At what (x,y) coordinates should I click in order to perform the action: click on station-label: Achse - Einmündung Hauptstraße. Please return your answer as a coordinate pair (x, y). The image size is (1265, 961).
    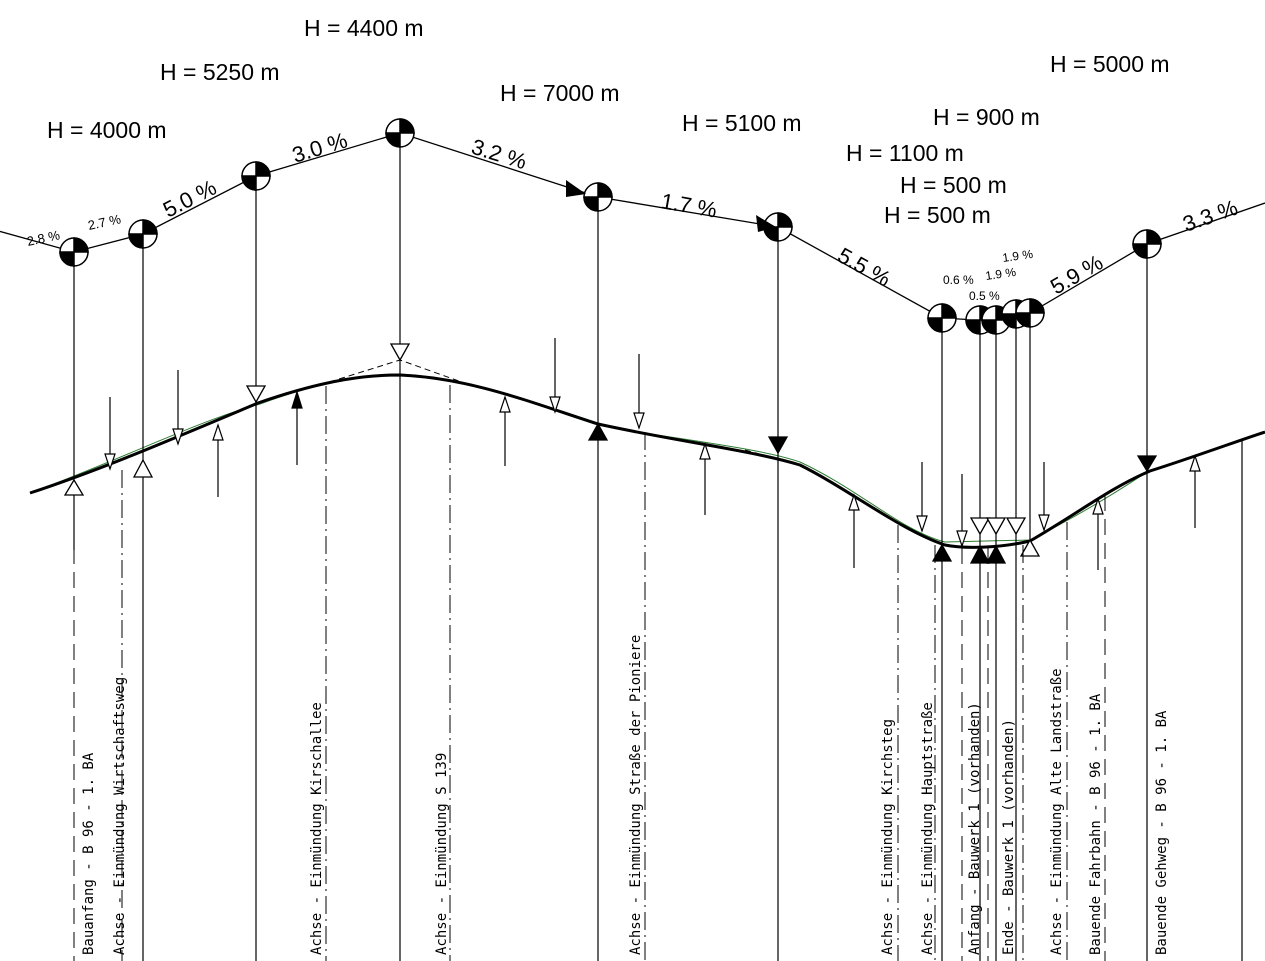
    Looking at the image, I should click on (928, 828).